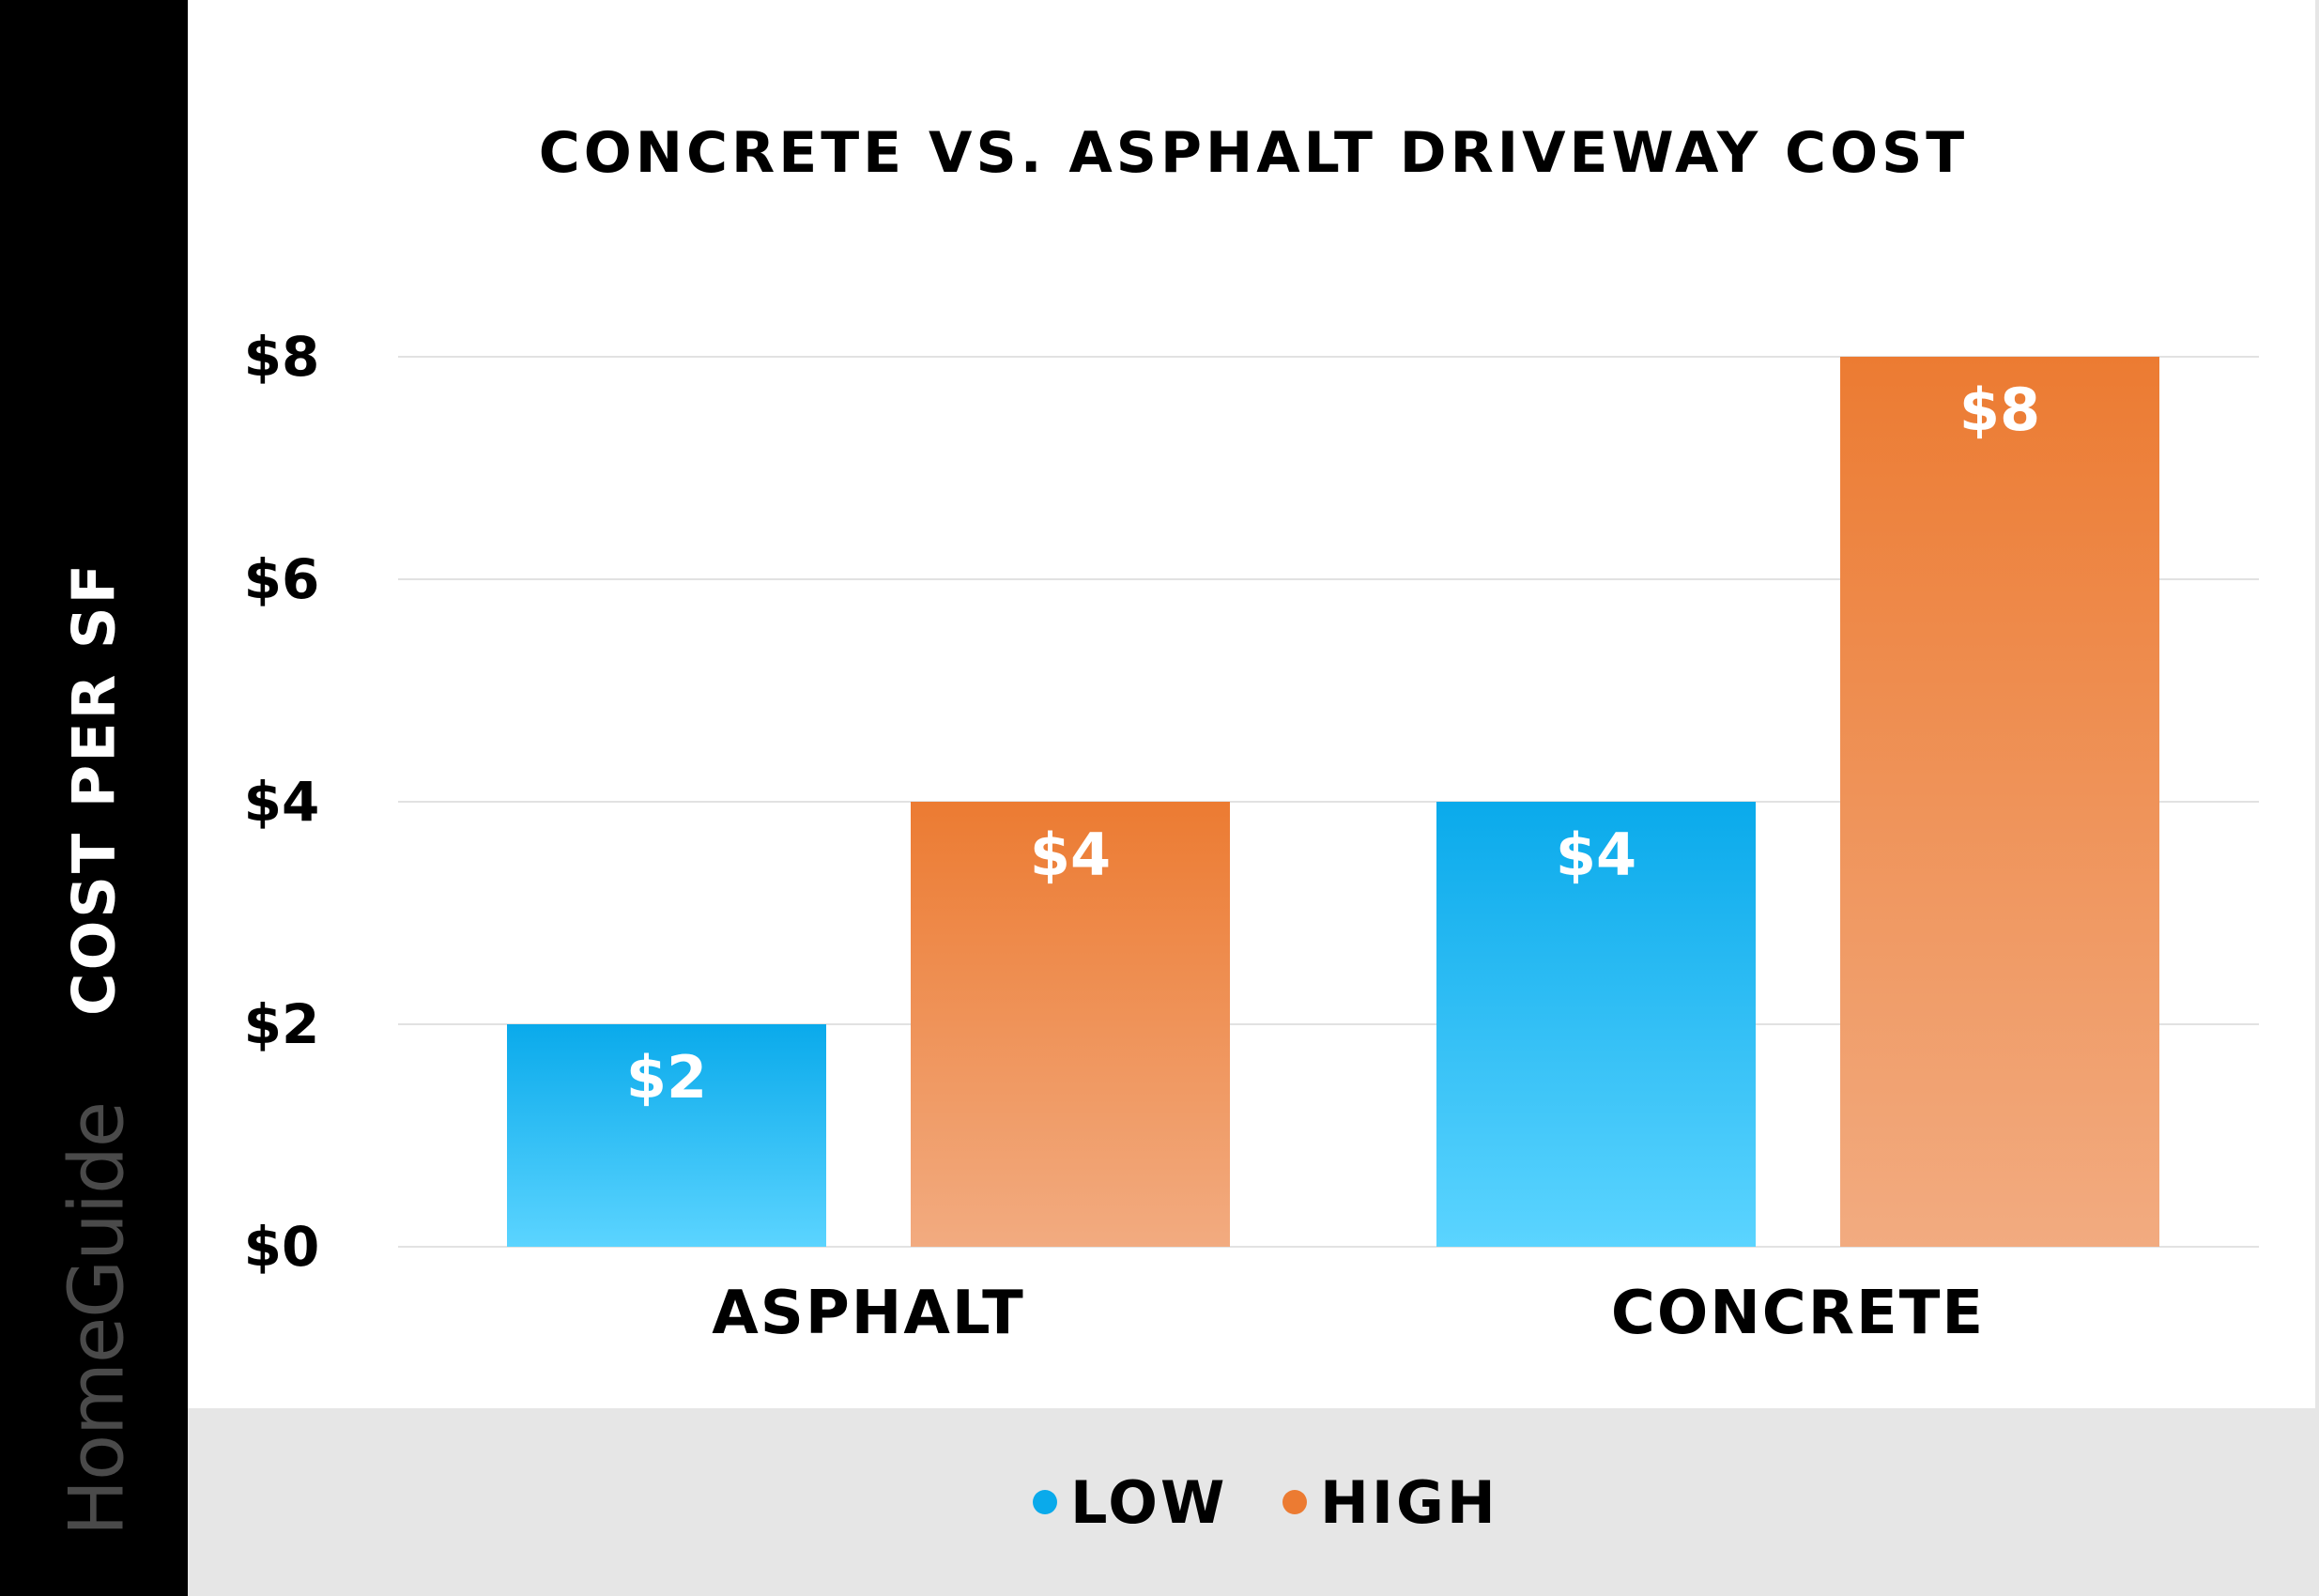 This screenshot has height=1596, width=2319. I want to click on legend-item-low: LOW, so click(1130, 1503).